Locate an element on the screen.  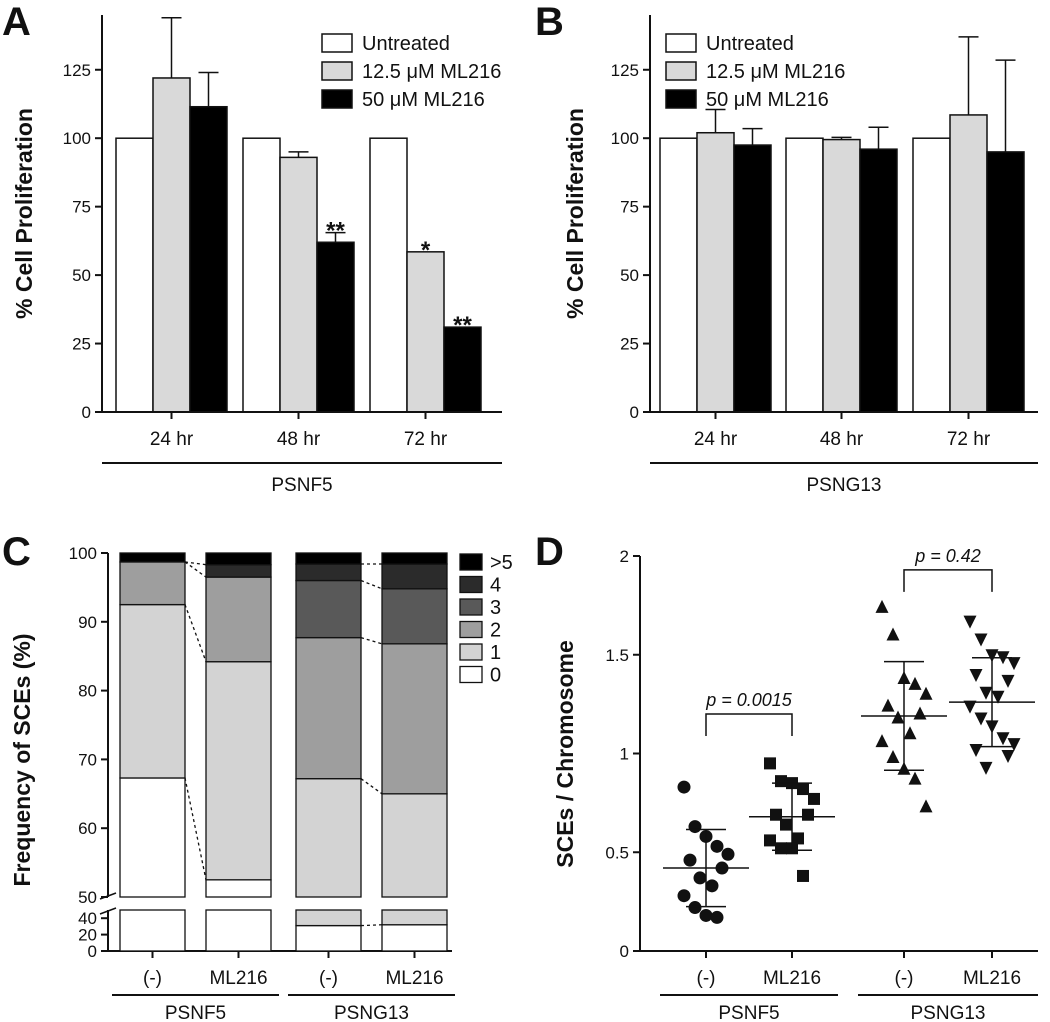
c-legend-label: 1 is located at coordinates (495, 653).